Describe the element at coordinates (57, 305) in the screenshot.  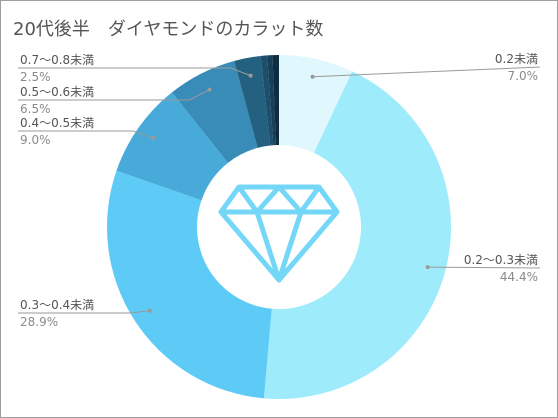
I see `slice-label: 0.3〜0.4未満` at that location.